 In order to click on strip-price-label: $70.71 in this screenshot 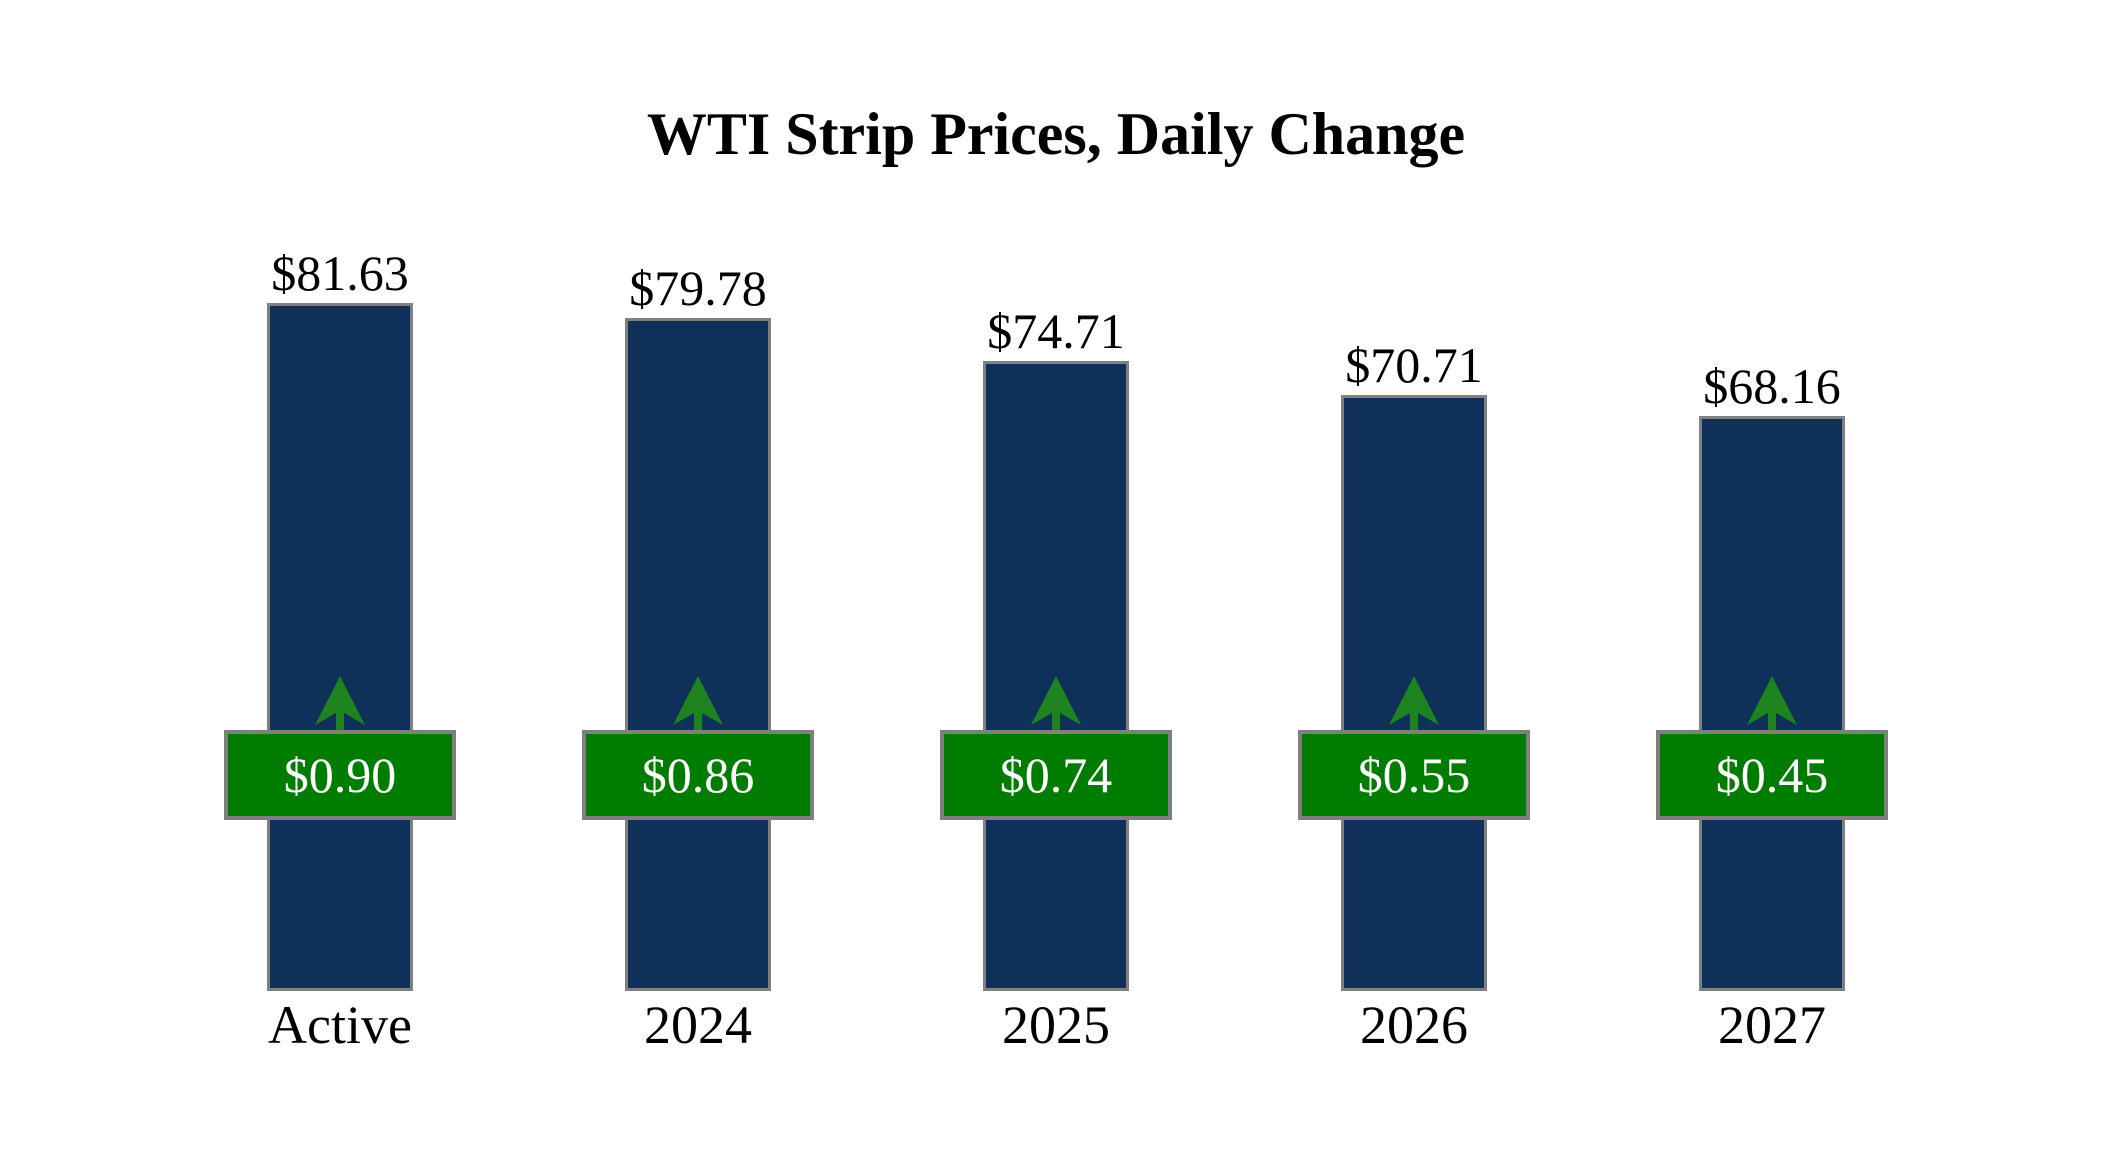, I will do `click(1414, 365)`.